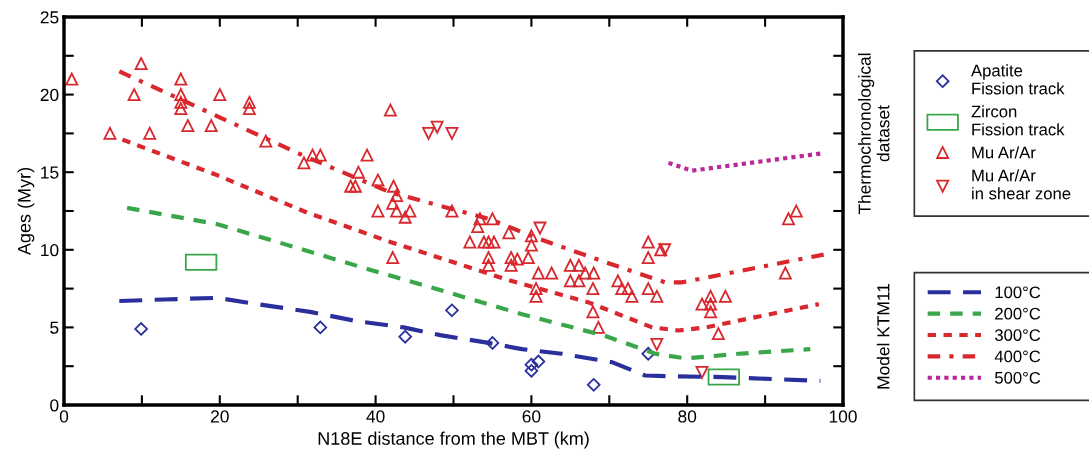 The width and height of the screenshot is (1089, 460). Describe the element at coordinates (1018, 120) in the screenshot. I see `legend-label: Zircon Fission track` at that location.